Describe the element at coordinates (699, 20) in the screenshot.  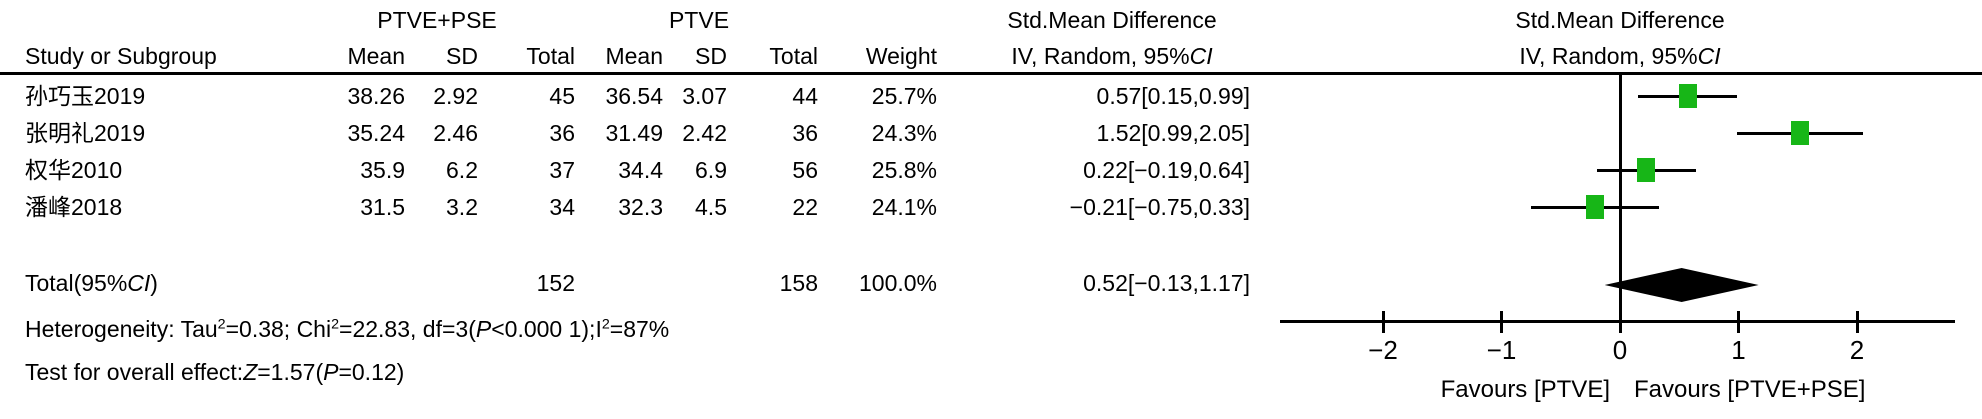
I see `group-header-ptve: PTVE` at that location.